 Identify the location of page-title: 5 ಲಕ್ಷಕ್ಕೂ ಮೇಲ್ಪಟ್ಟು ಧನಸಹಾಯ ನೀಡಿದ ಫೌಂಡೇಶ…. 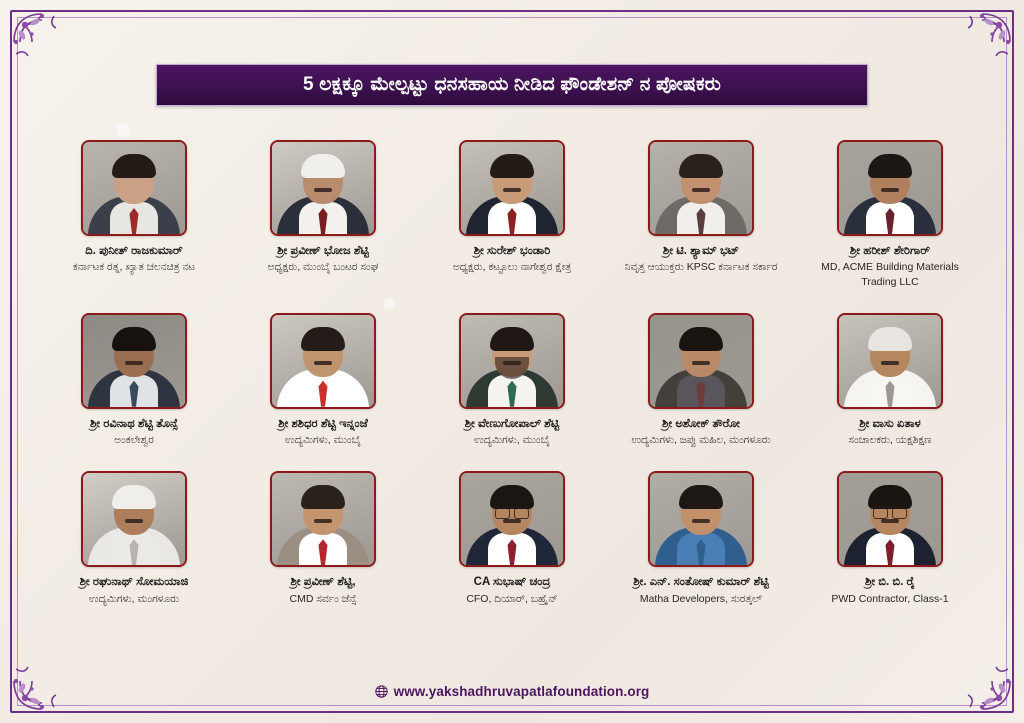
(512, 84).